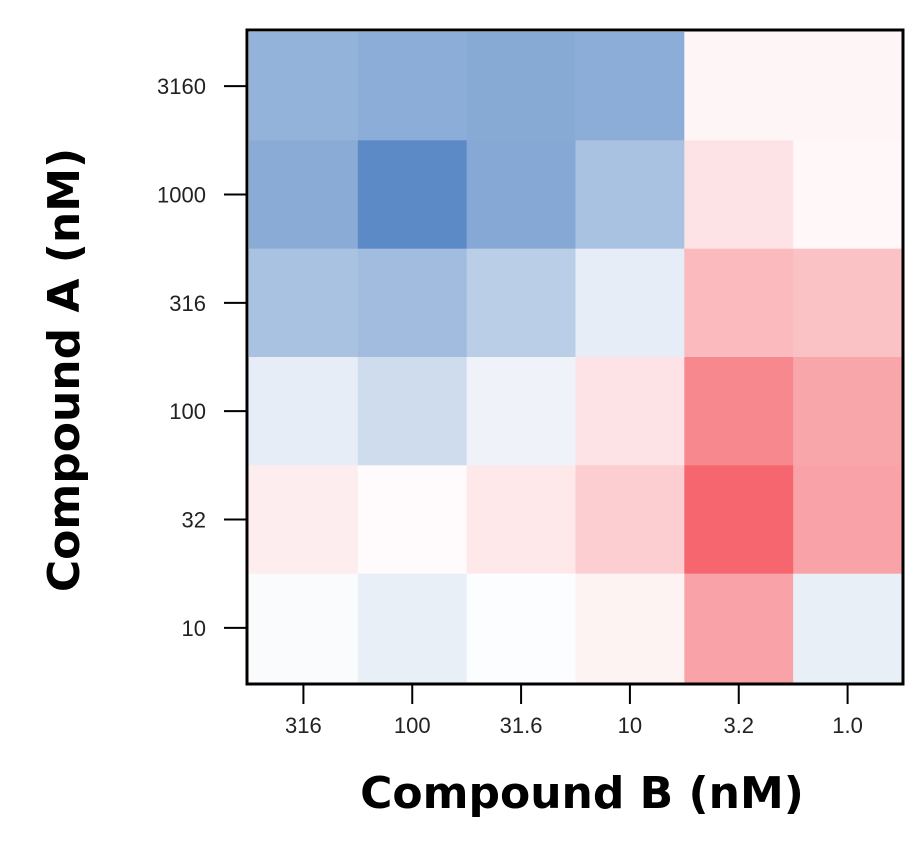 This screenshot has width=918, height=847. Describe the element at coordinates (738, 725) in the screenshot. I see `x-tick-label: 3.2` at that location.